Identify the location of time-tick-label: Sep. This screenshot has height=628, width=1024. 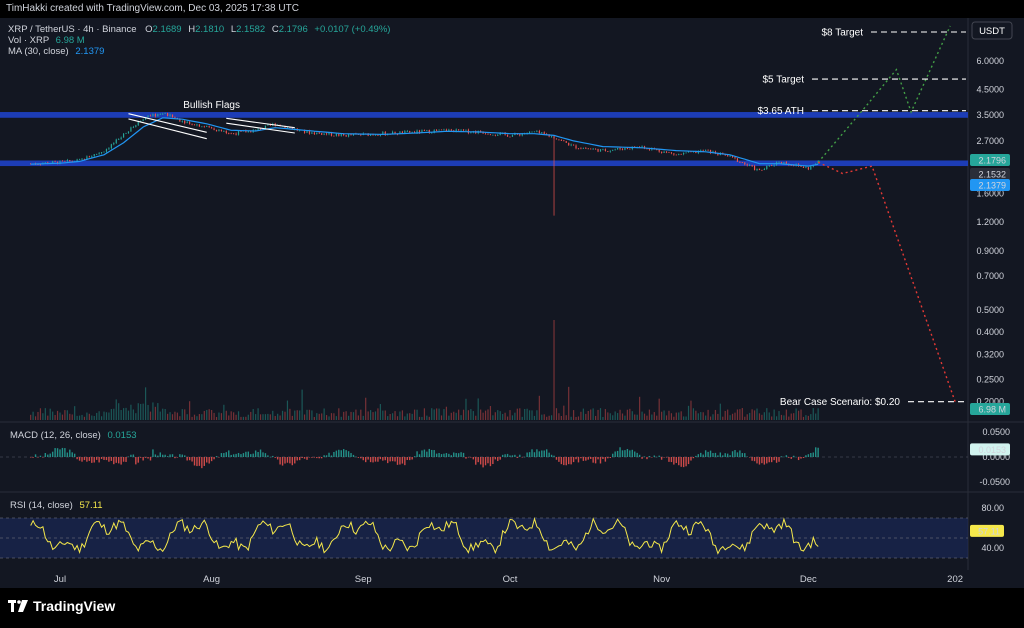
(363, 579).